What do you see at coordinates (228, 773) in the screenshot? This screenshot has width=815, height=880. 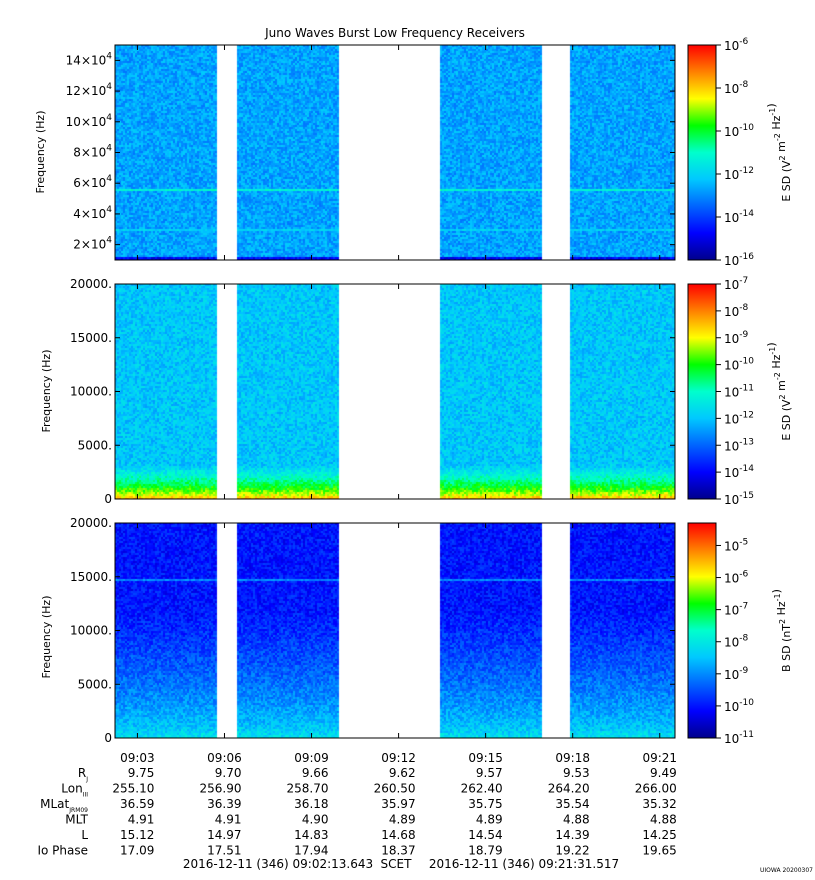 I see `ephemeris-value: 9.70` at bounding box center [228, 773].